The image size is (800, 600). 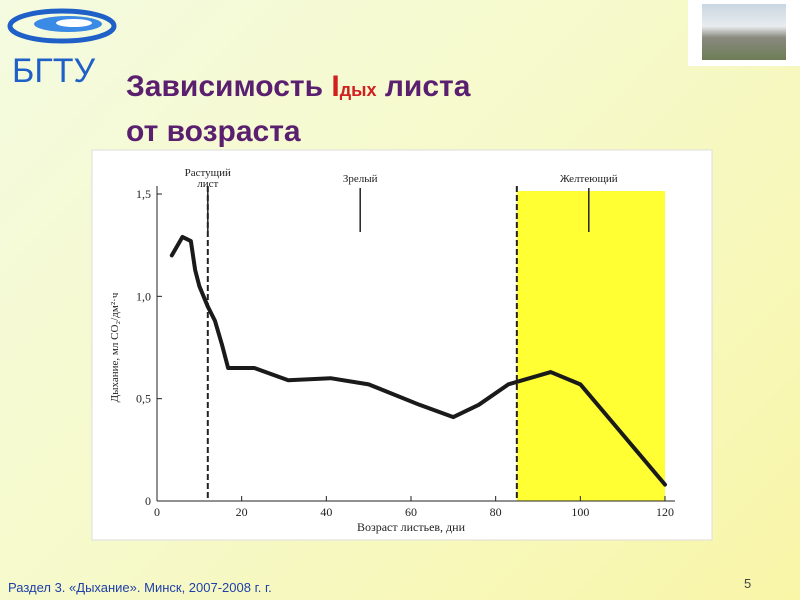 I want to click on title: Зависимость Iдых листа от возраста, so click(x=298, y=109).